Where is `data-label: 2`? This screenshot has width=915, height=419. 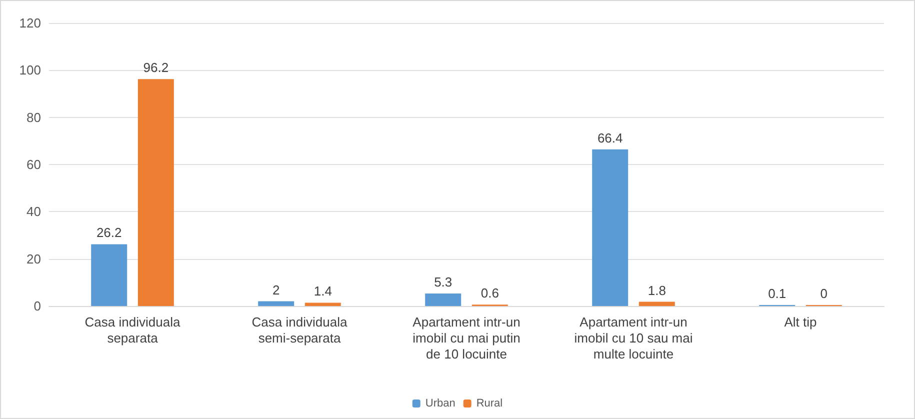 data-label: 2 is located at coordinates (276, 290).